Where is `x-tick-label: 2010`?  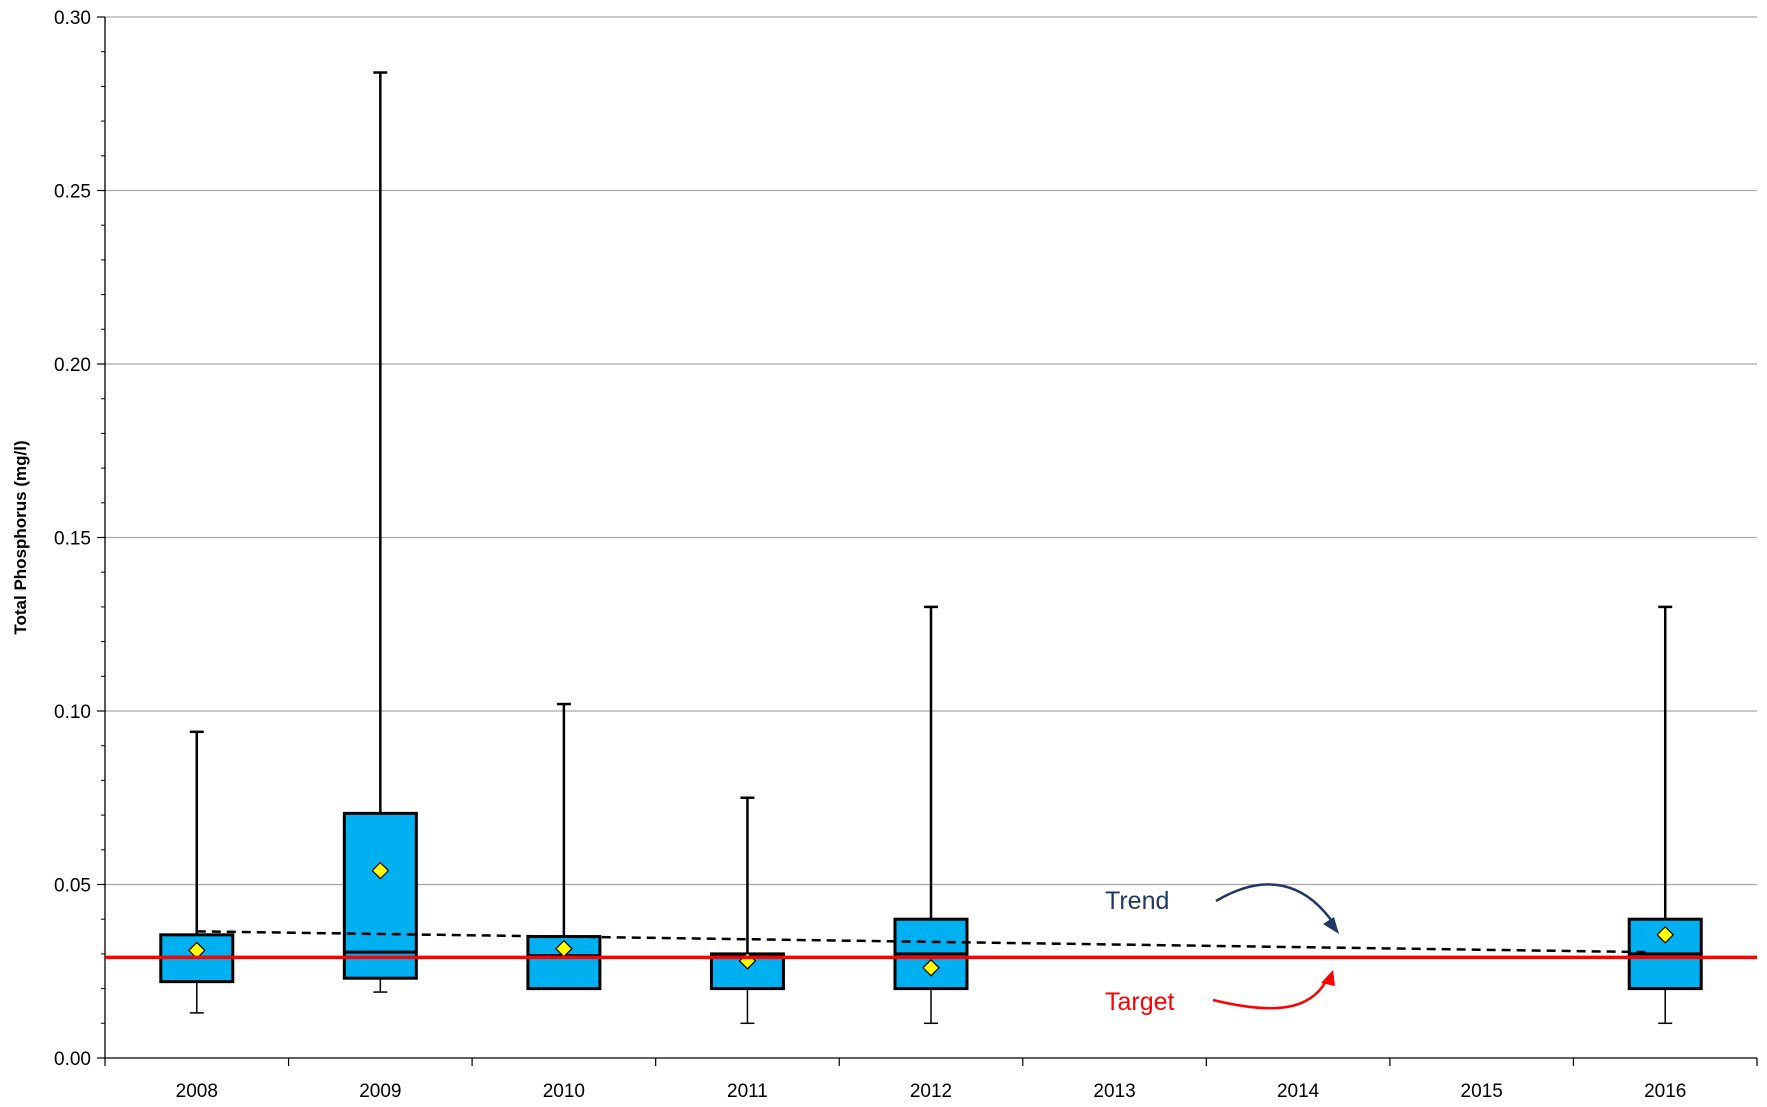 x-tick-label: 2010 is located at coordinates (564, 1091).